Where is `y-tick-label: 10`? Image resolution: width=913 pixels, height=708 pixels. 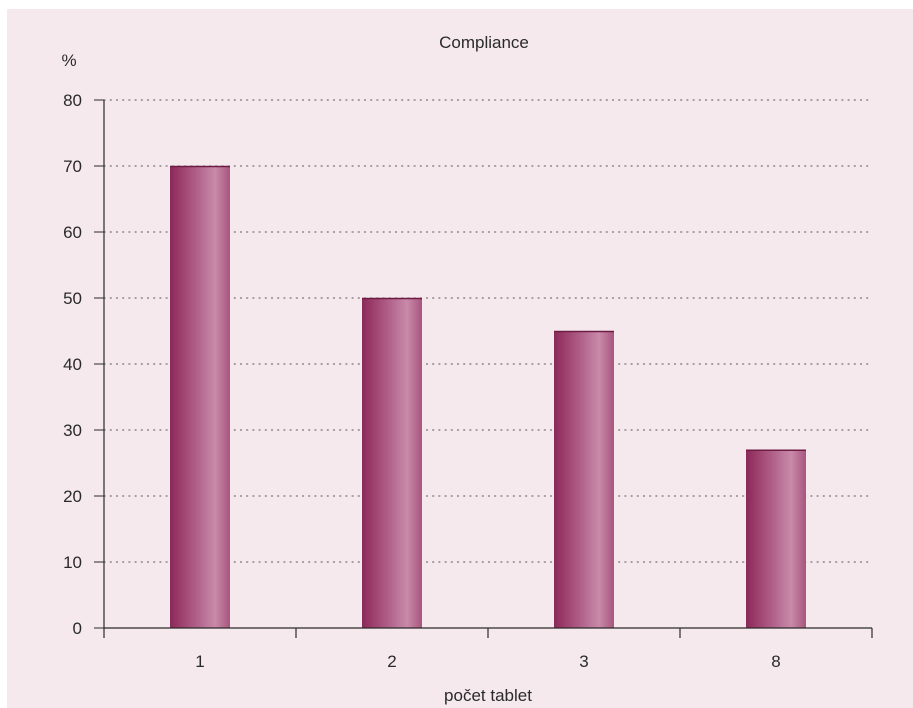 y-tick-label: 10 is located at coordinates (72, 562).